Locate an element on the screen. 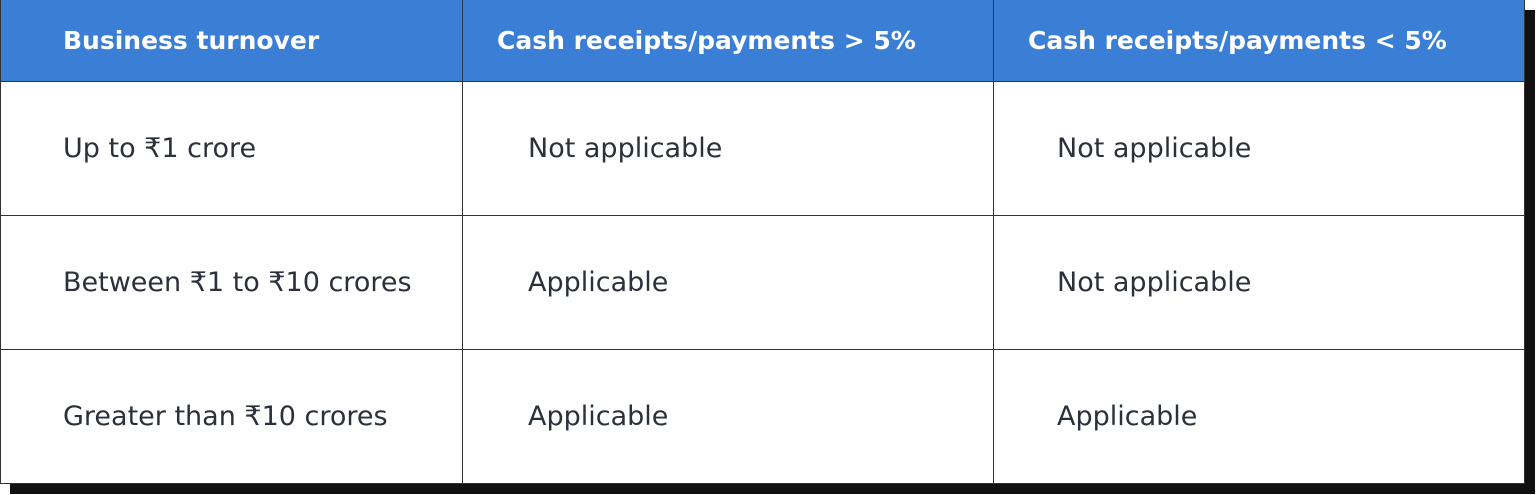  table-cell: Greater than ₹10 crores is located at coordinates (231, 417).